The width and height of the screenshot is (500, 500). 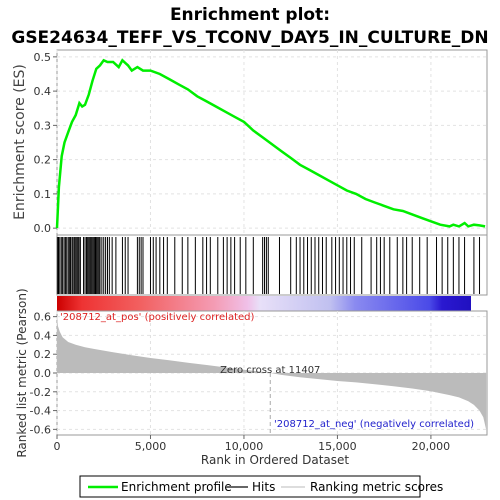 I want to click on metric-y-tick-label-5: 0.4, so click(x=43, y=335).